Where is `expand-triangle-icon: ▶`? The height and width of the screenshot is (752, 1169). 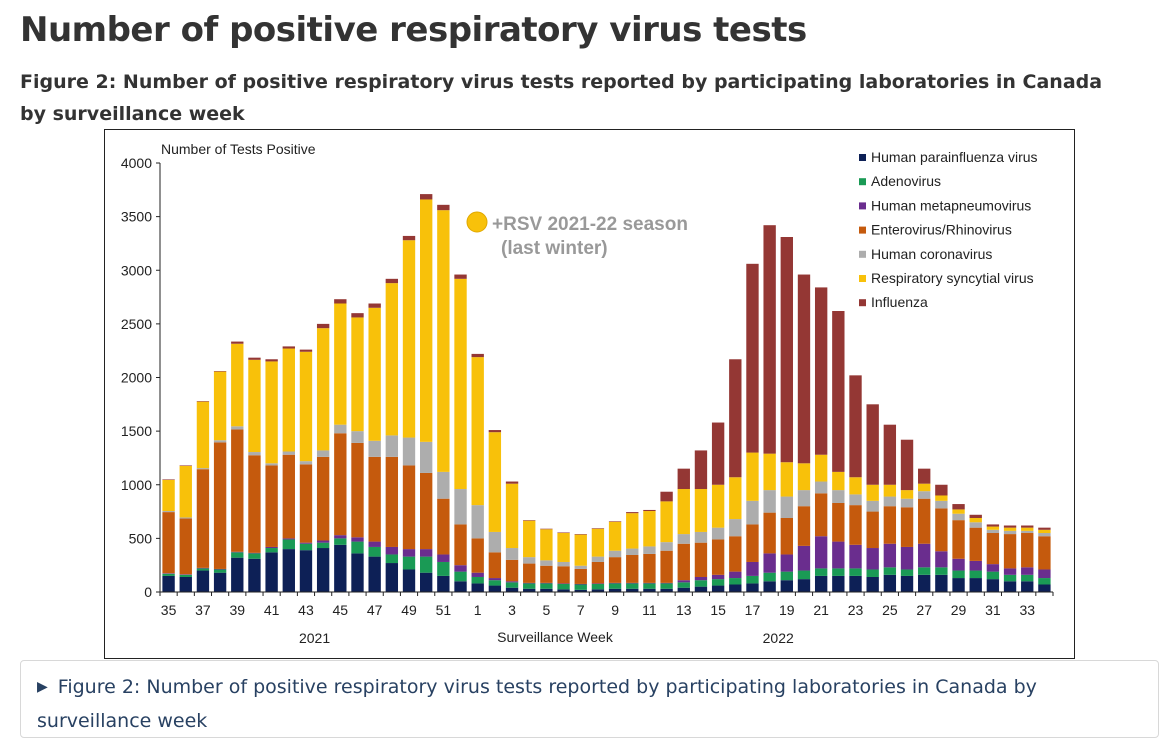
expand-triangle-icon: ▶ is located at coordinates (42, 687).